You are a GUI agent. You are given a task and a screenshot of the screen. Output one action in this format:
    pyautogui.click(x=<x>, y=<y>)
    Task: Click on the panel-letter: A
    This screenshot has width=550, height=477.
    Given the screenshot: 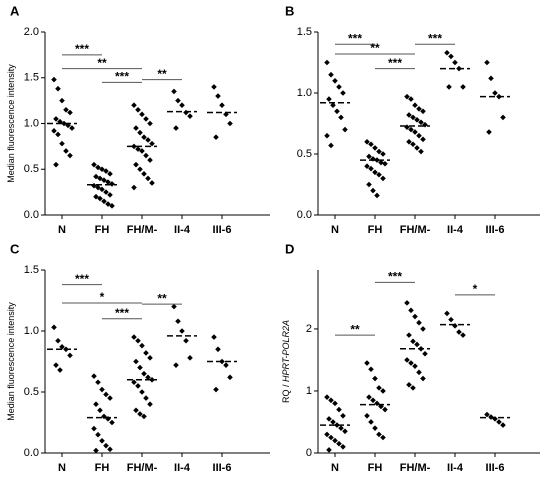 What is the action you would take?
    pyautogui.click(x=15, y=10)
    